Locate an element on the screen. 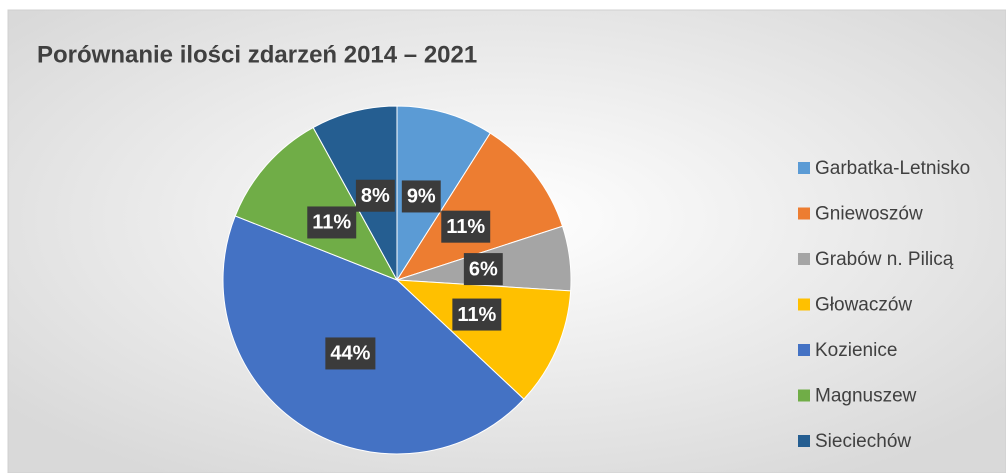 The image size is (1006, 473). legend-label: Grabów n. Pilicą is located at coordinates (884, 259).